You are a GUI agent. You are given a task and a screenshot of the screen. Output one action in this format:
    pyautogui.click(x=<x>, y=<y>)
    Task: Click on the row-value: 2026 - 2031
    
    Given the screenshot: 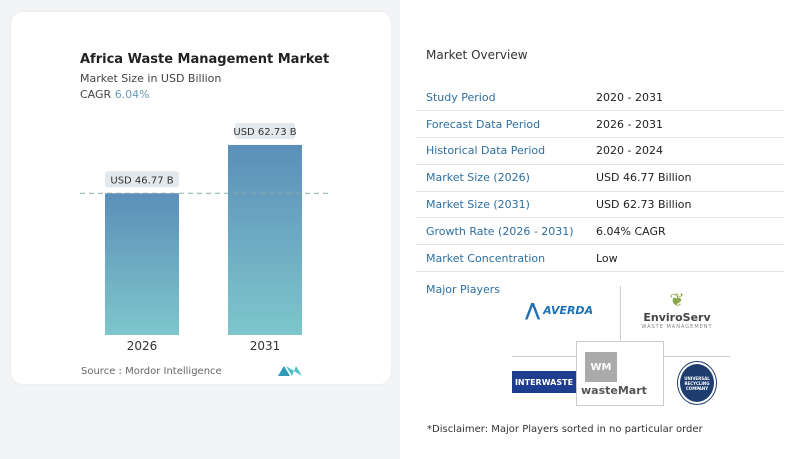 What is the action you would take?
    pyautogui.click(x=685, y=124)
    